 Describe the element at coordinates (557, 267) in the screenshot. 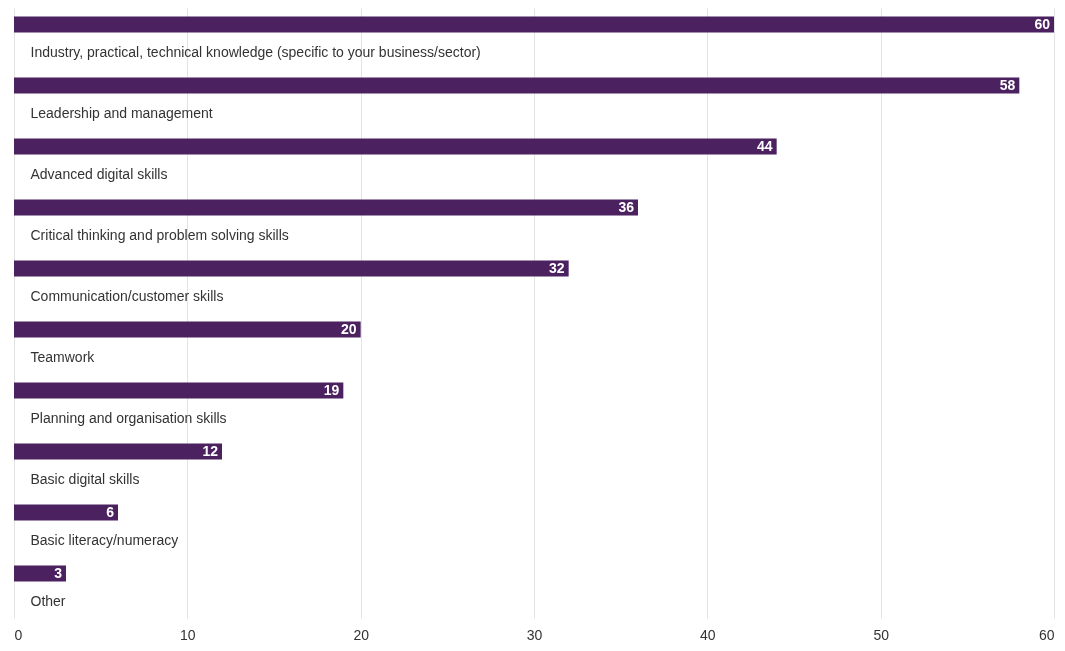

I see `data-label: 32` at that location.